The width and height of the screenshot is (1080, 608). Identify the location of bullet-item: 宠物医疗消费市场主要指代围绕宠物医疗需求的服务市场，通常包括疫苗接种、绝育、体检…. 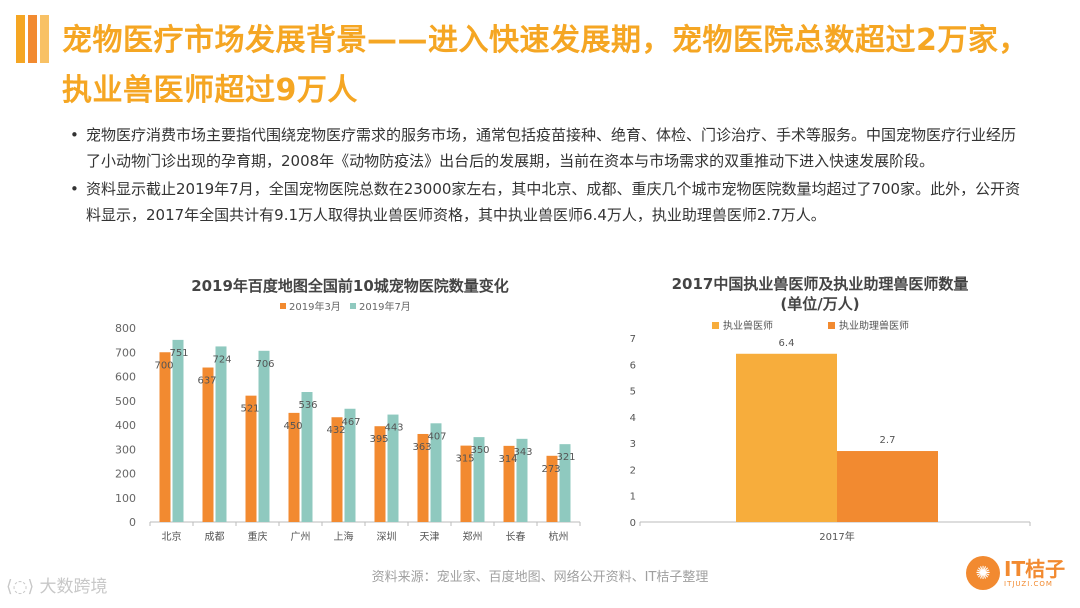
(550, 148).